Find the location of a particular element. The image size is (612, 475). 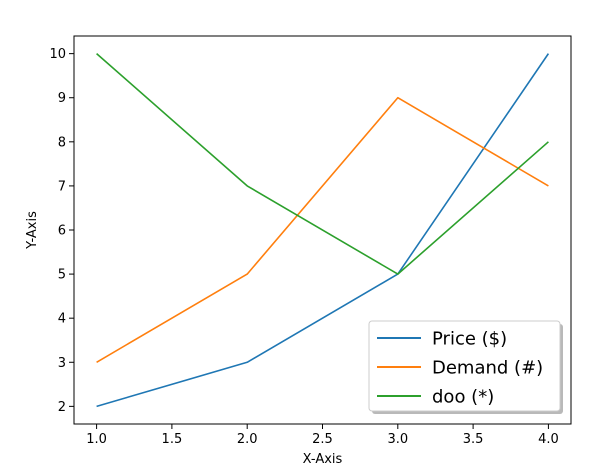

legend-label: Demand (#) is located at coordinates (487, 368).